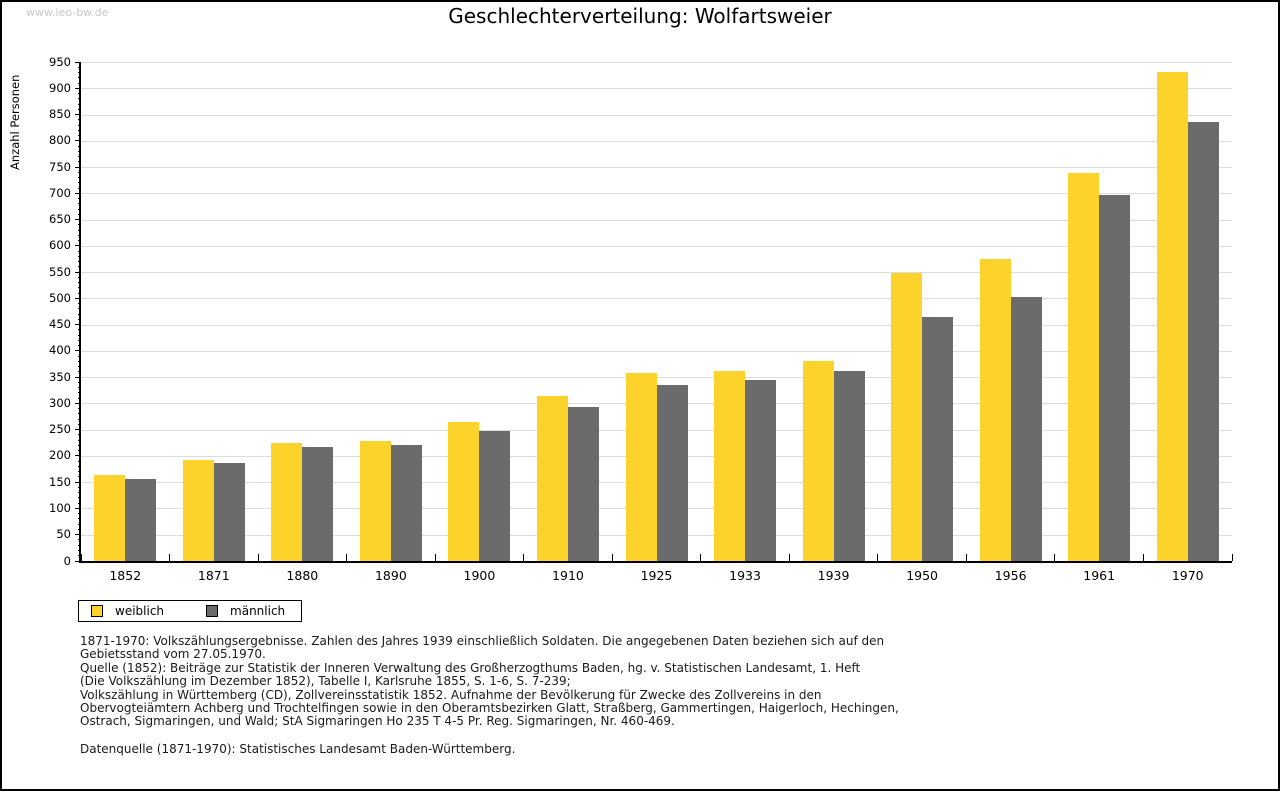 The width and height of the screenshot is (1280, 791). Describe the element at coordinates (60, 166) in the screenshot. I see `y-axis-label: 750` at that location.